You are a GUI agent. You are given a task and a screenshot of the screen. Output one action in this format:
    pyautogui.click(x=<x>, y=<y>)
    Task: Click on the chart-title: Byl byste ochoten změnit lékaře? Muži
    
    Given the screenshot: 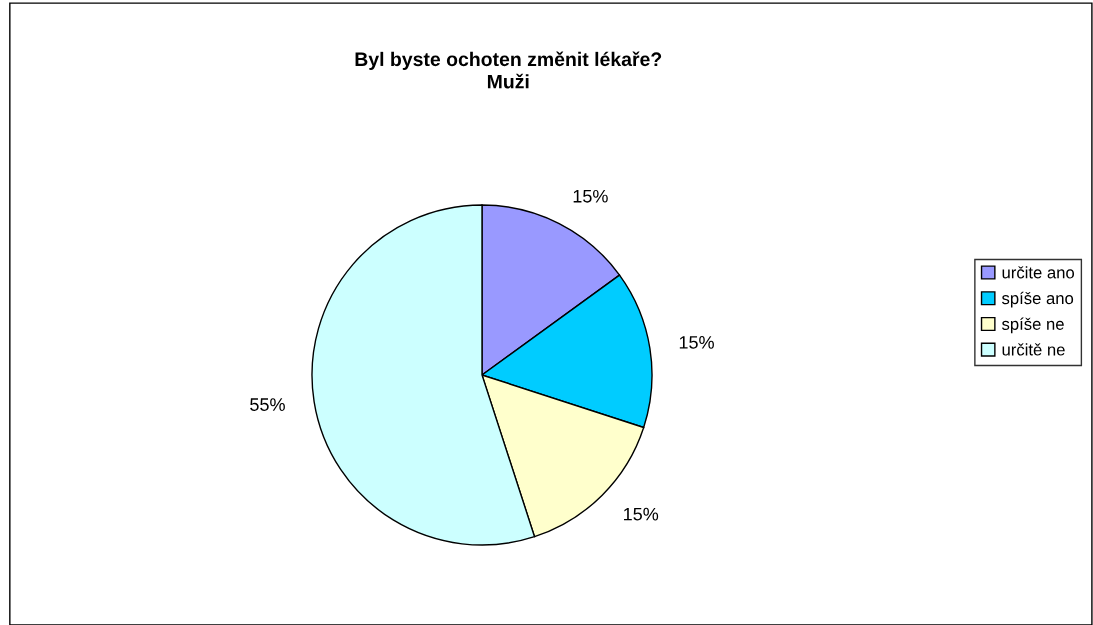 What is the action you would take?
    pyautogui.click(x=508, y=70)
    